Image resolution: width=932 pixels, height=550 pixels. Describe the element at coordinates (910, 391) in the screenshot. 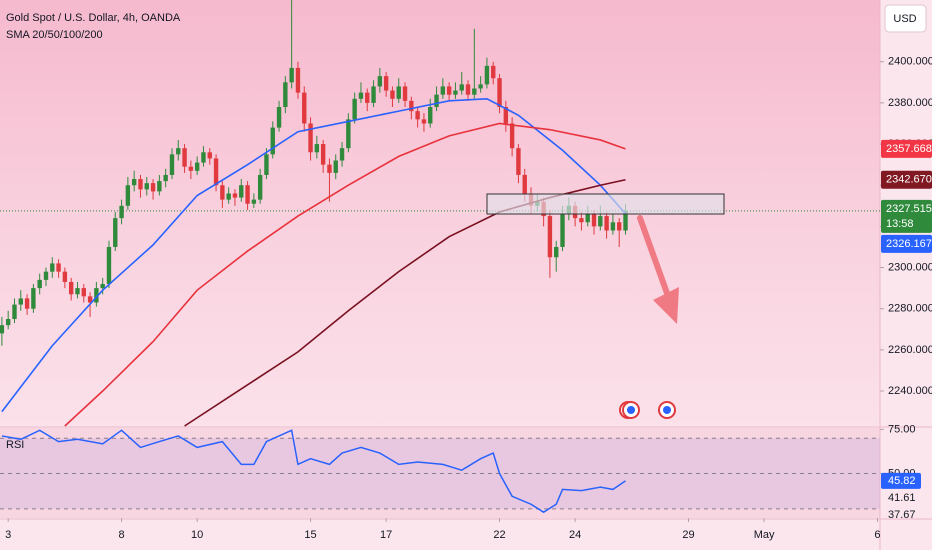

I see `y-tick-label: 2240.000` at that location.